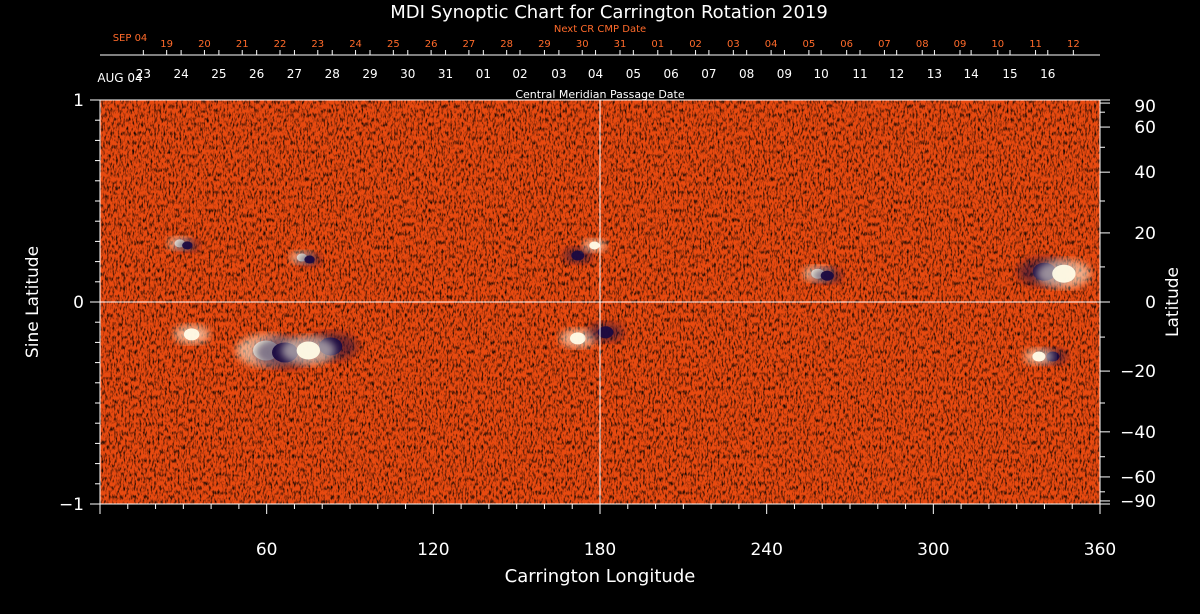 The height and width of the screenshot is (614, 1200). What do you see at coordinates (33, 302) in the screenshot?
I see `y-axis-label-left: Sine Latitude` at bounding box center [33, 302].